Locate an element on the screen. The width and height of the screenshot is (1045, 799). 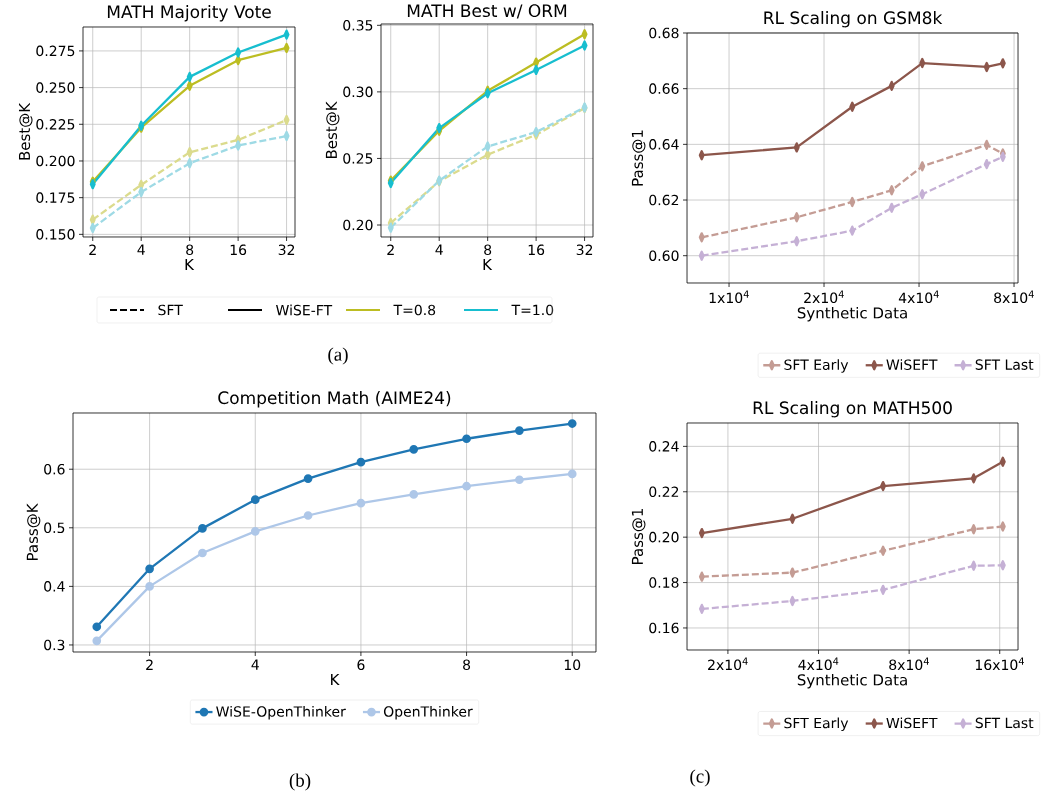
text: (b) is located at coordinates (300, 782).